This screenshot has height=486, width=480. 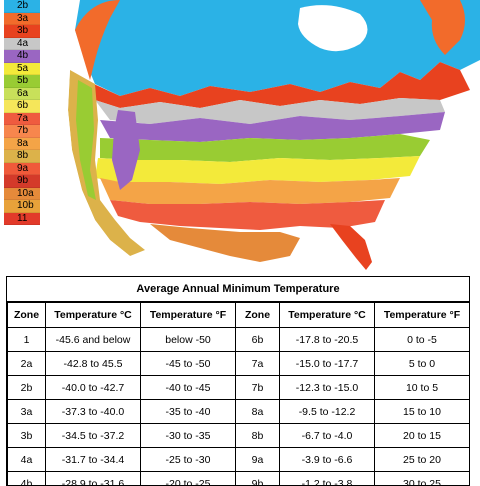 I want to click on legend-label: 4b, so click(x=22, y=55).